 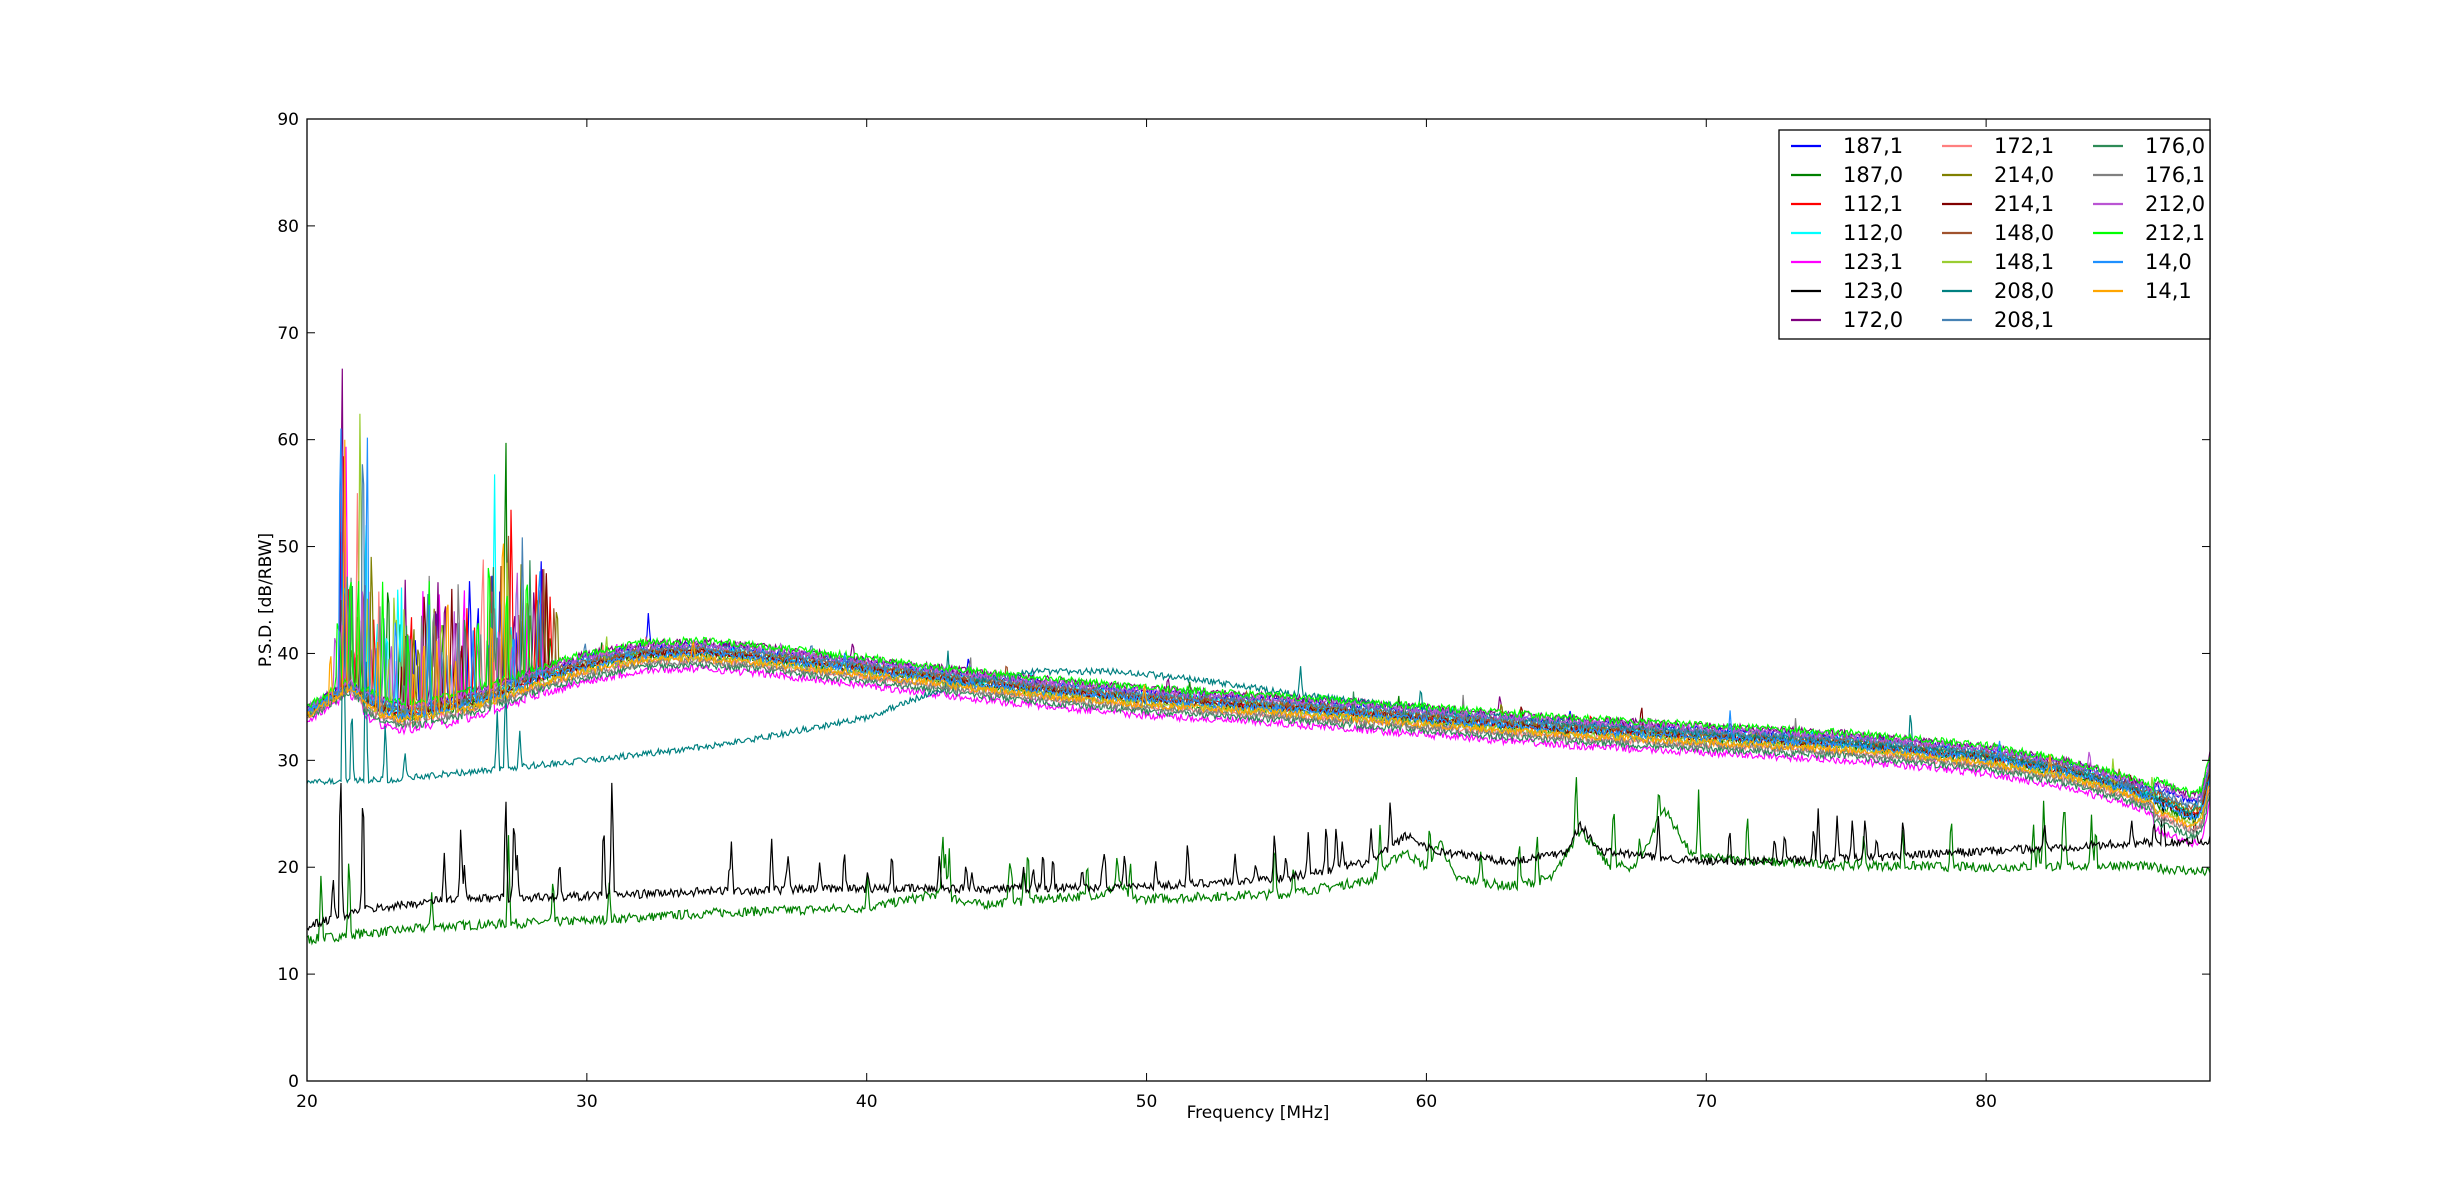 What do you see at coordinates (2024, 320) in the screenshot?
I see `legend-label: 208,1` at bounding box center [2024, 320].